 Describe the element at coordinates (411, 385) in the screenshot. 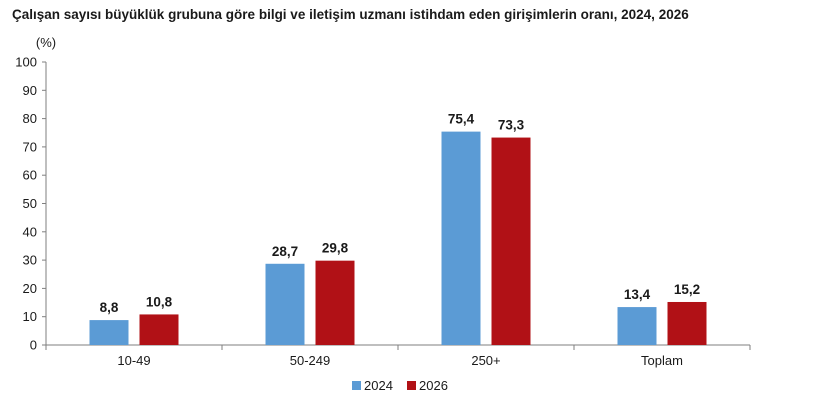

I see `legend-swatch-2026` at that location.